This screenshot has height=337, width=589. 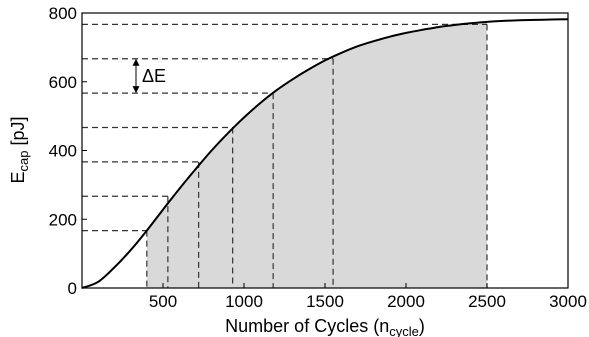 What do you see at coordinates (244, 301) in the screenshot?
I see `x-tick-label: 1000` at bounding box center [244, 301].